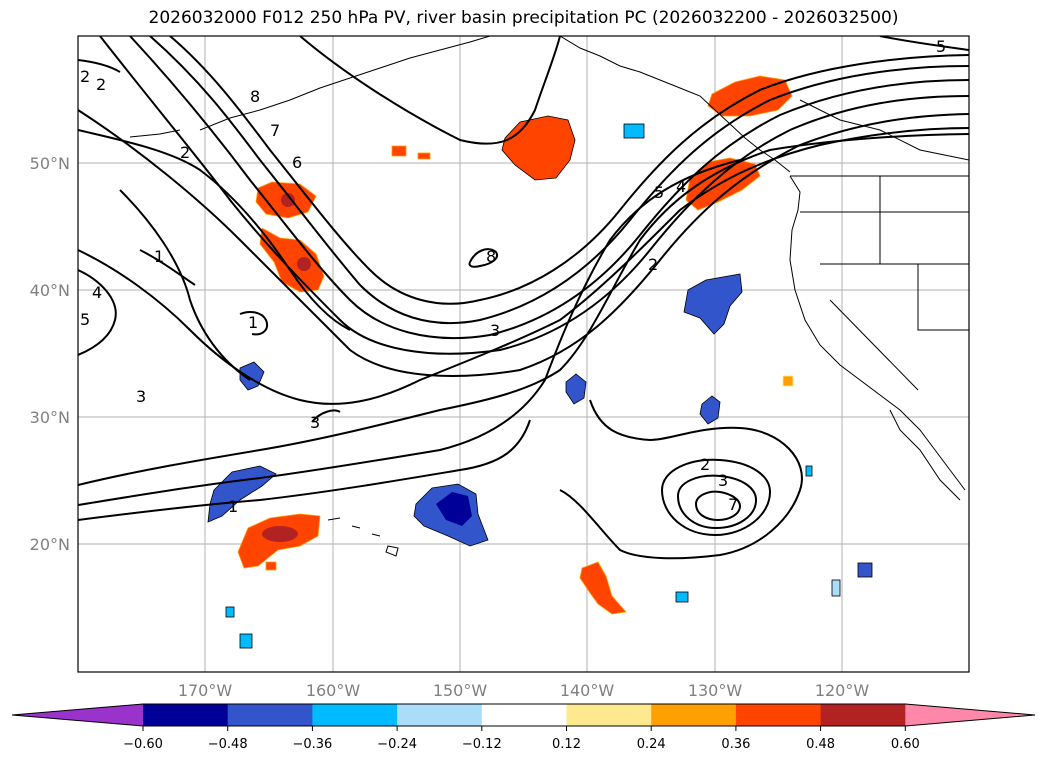 This screenshot has width=1047, height=765. I want to click on precip-blob-central-mid, so click(292, 260).